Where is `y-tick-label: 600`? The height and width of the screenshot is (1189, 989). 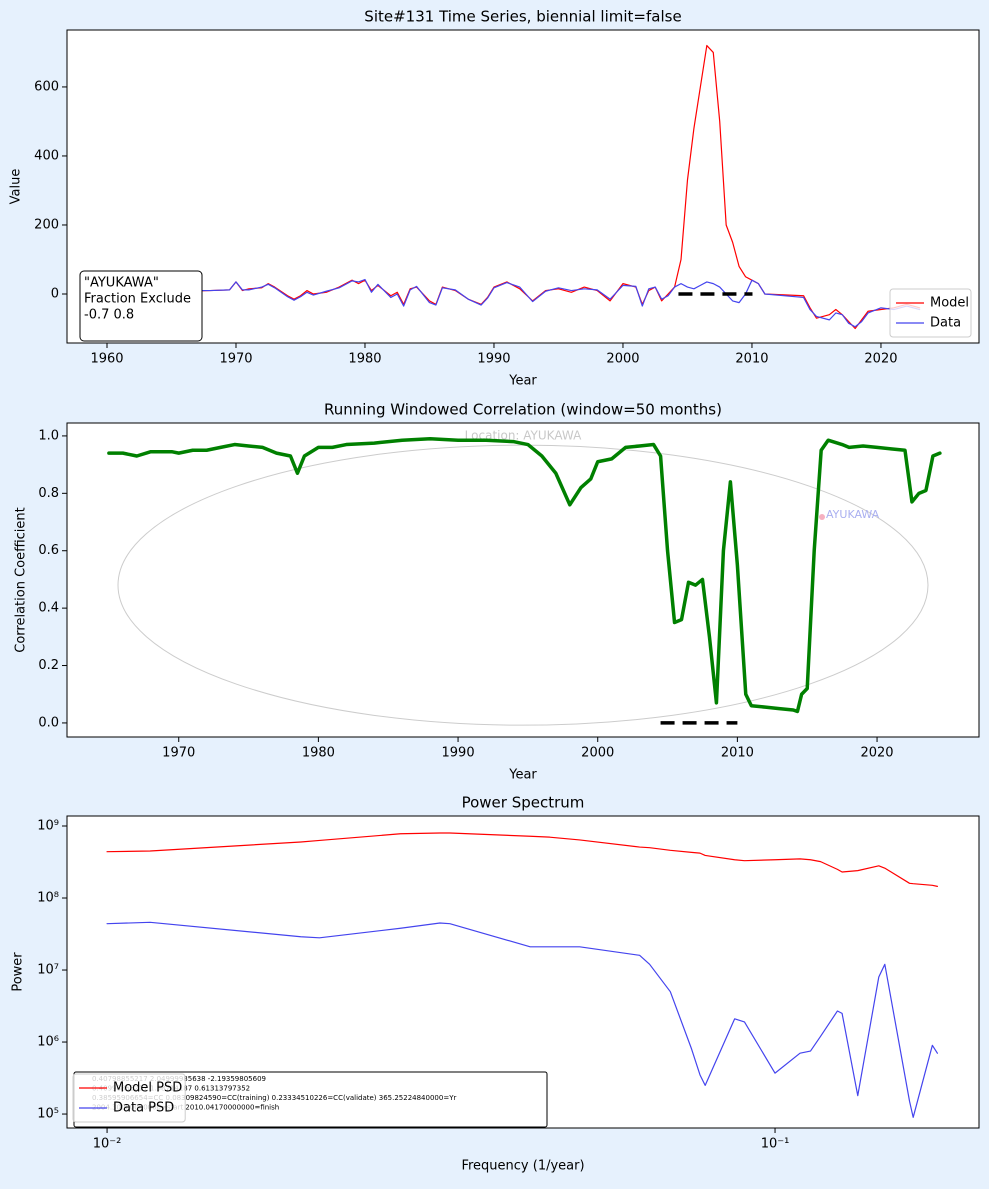
y-tick-label: 600 is located at coordinates (46, 86).